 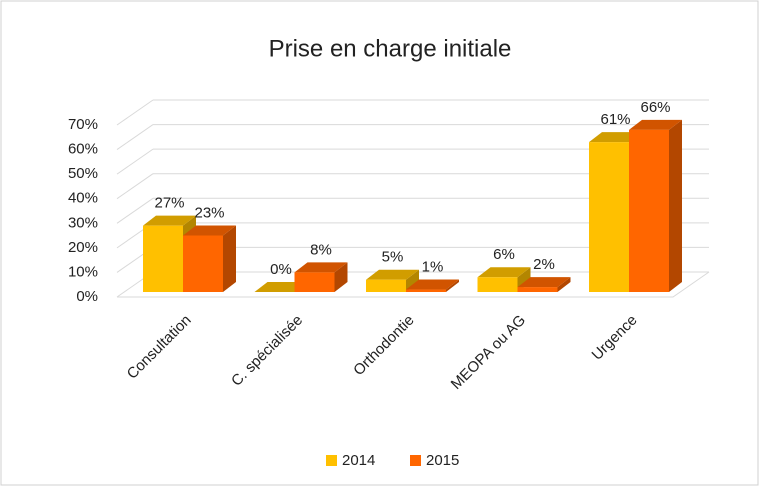 What do you see at coordinates (209, 212) in the screenshot?
I see `data-label: 23%` at bounding box center [209, 212].